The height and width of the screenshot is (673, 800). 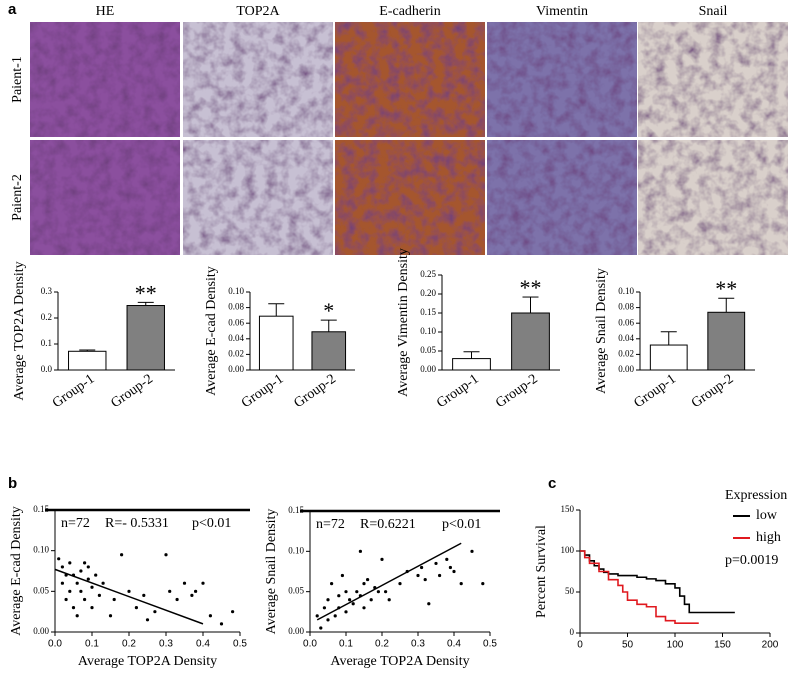 What do you see at coordinates (46, 317) in the screenshot?
I see `y-tick-label: 0.2` at bounding box center [46, 317].